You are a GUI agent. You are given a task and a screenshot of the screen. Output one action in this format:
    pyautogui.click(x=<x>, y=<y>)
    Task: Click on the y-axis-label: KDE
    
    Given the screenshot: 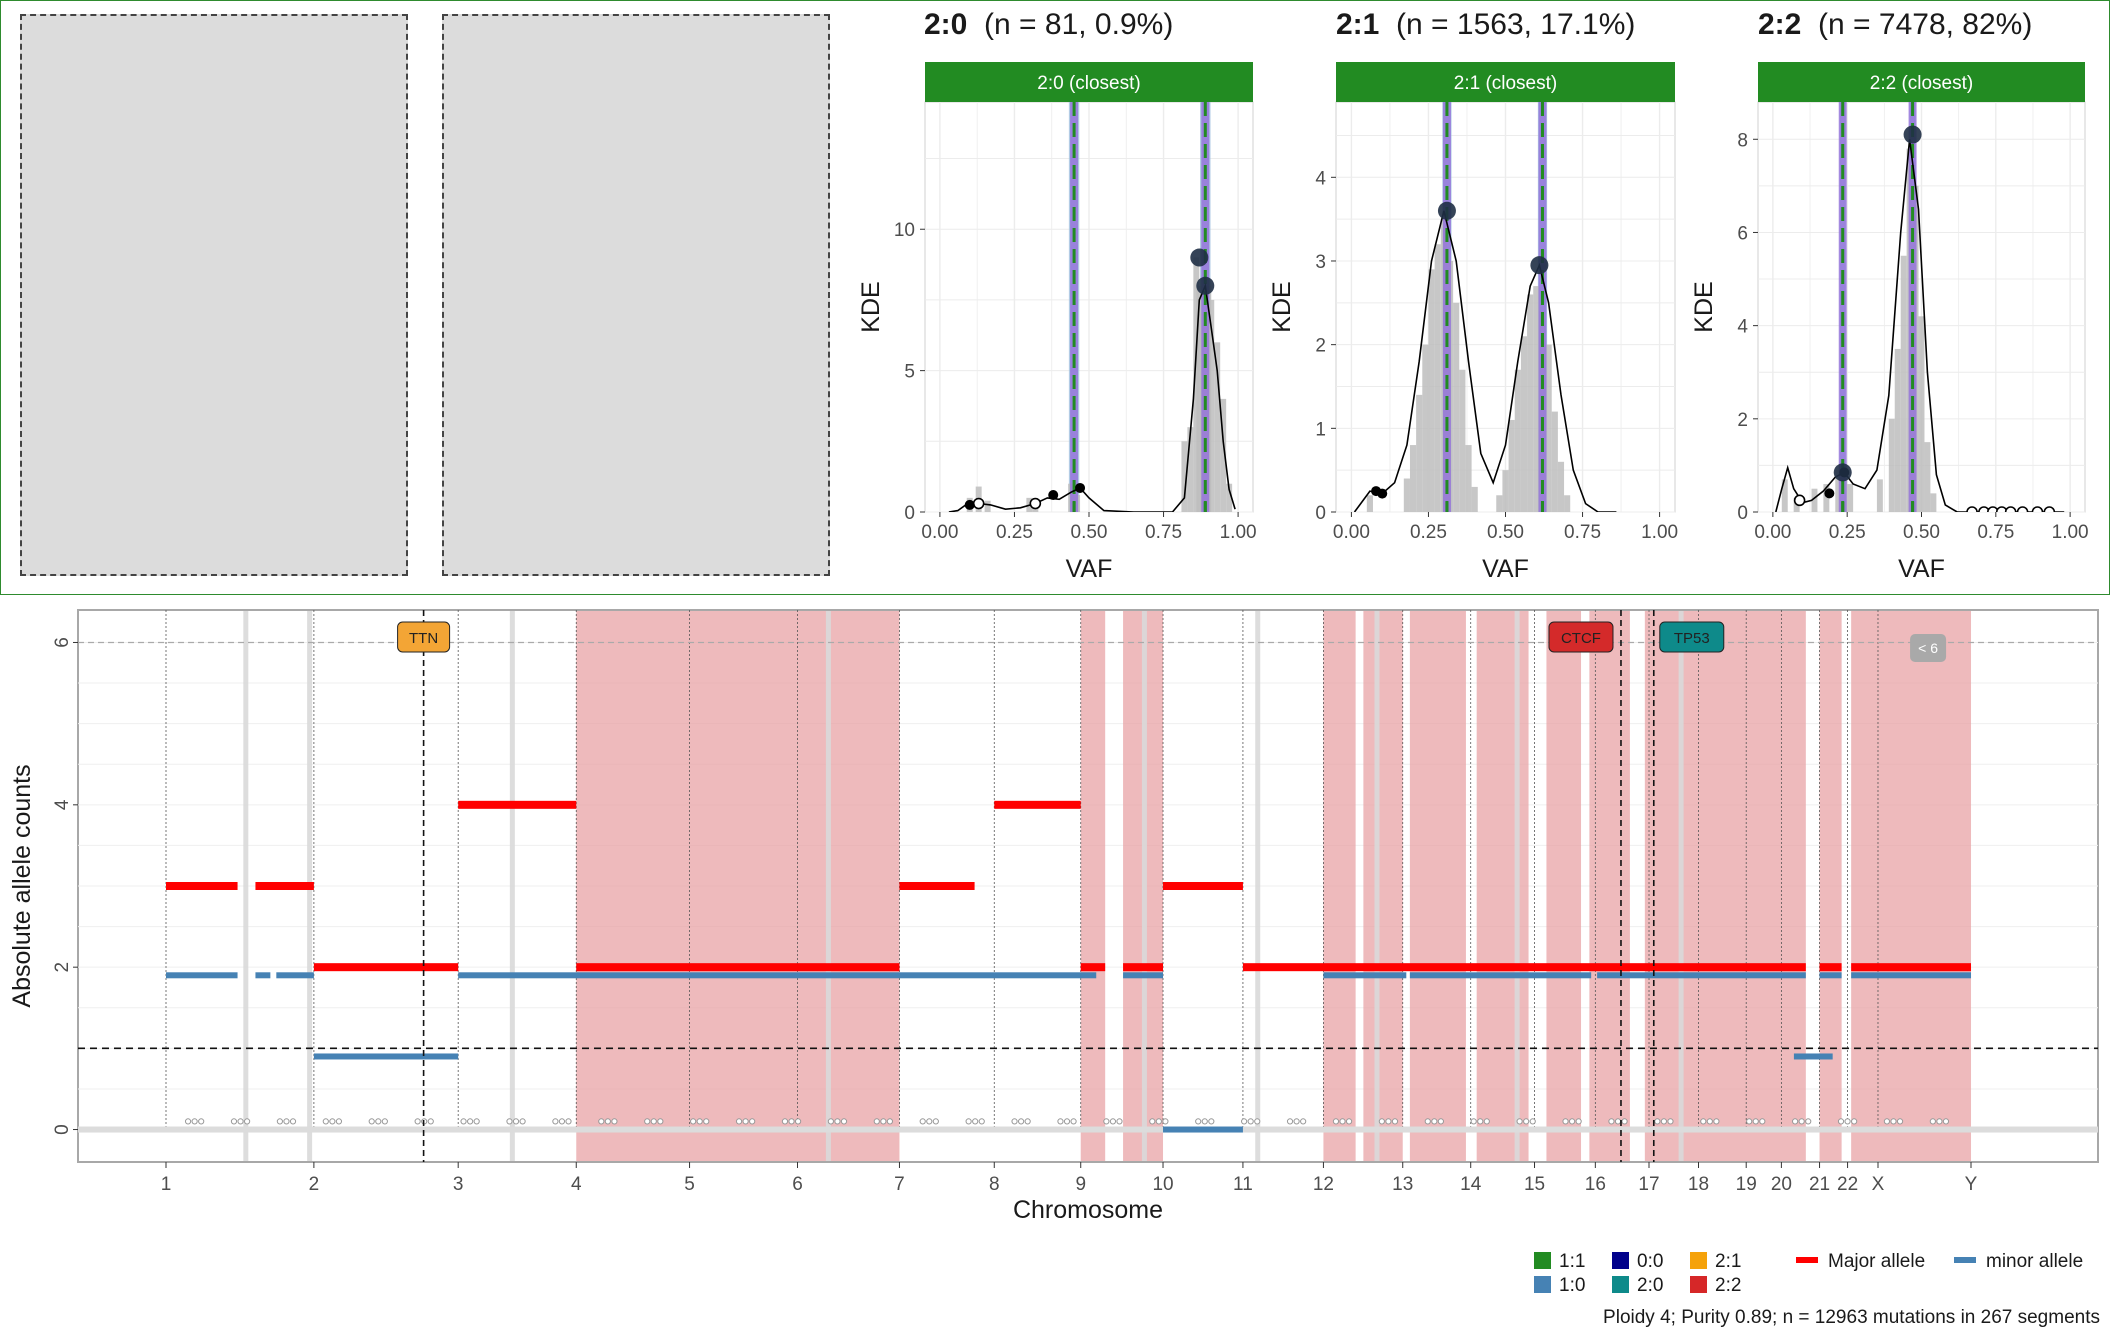 What is the action you would take?
    pyautogui.click(x=1704, y=306)
    